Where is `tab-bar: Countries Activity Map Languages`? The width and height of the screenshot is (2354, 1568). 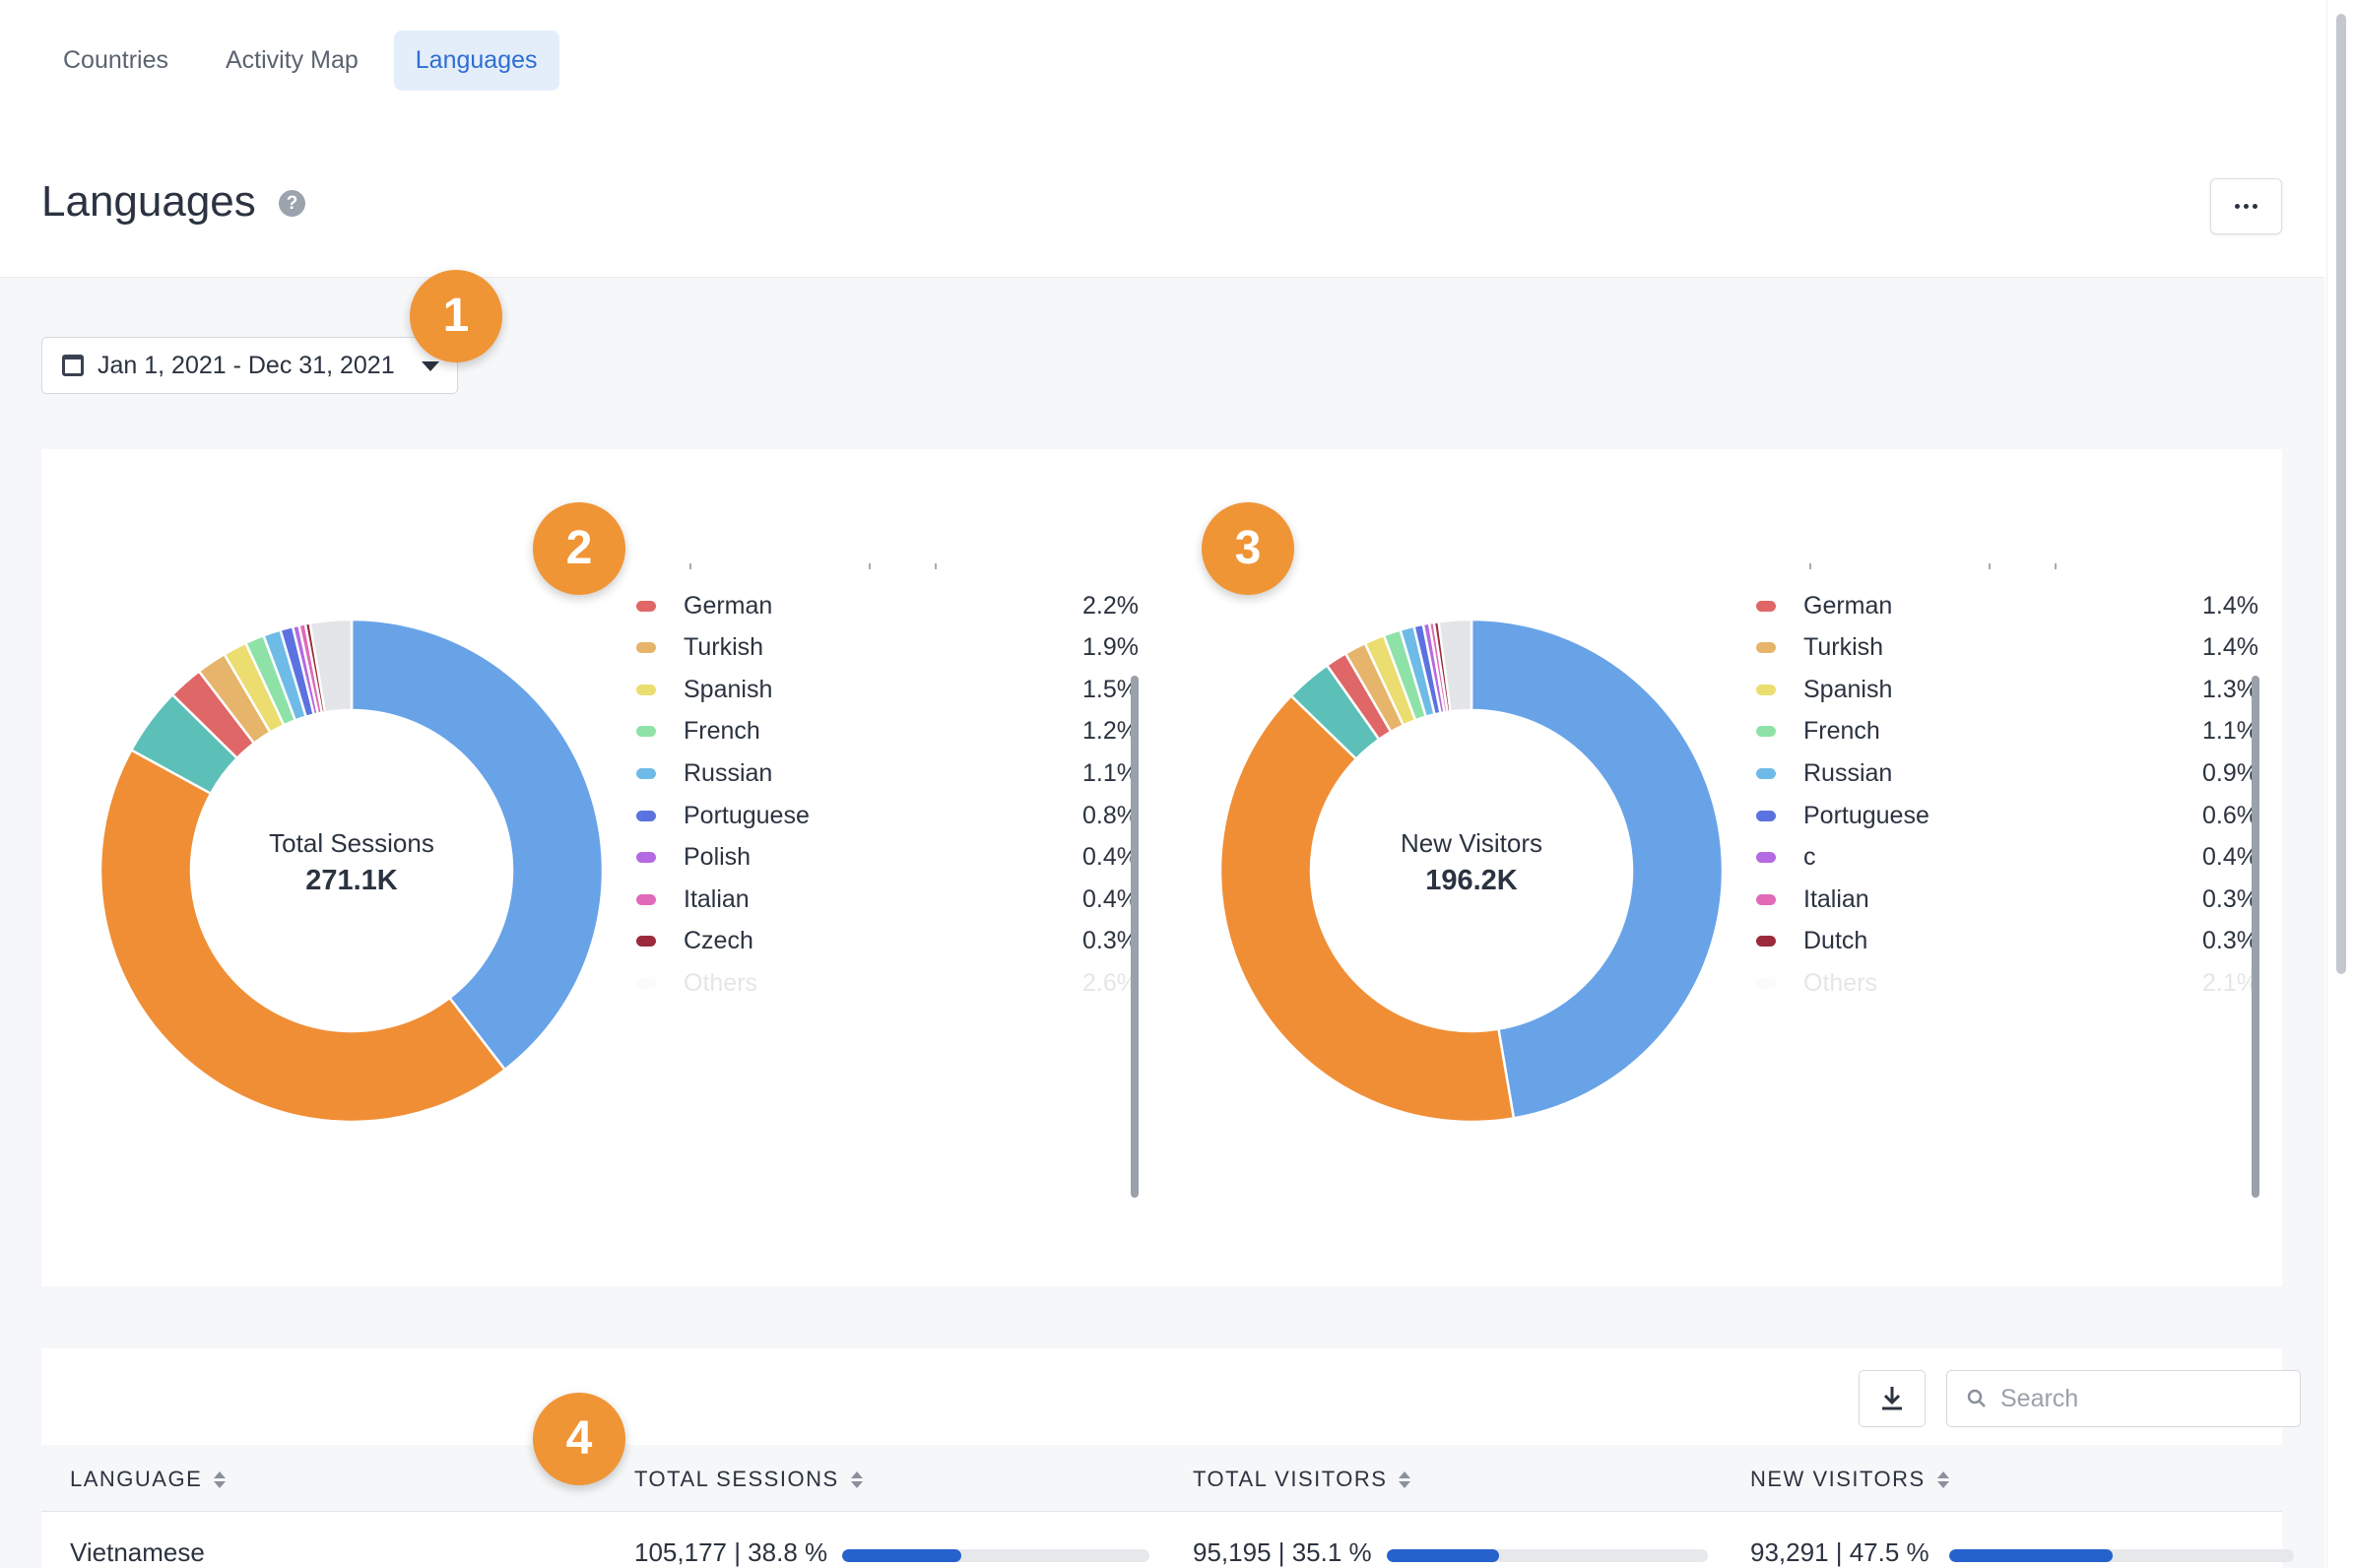 tab-bar: Countries Activity Map Languages is located at coordinates (300, 61).